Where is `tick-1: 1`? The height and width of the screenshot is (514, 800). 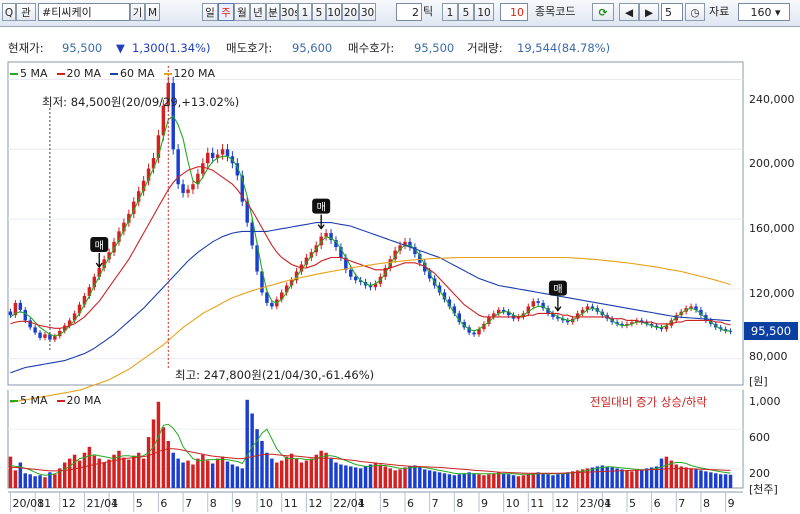 tick-1: 1 is located at coordinates (450, 12).